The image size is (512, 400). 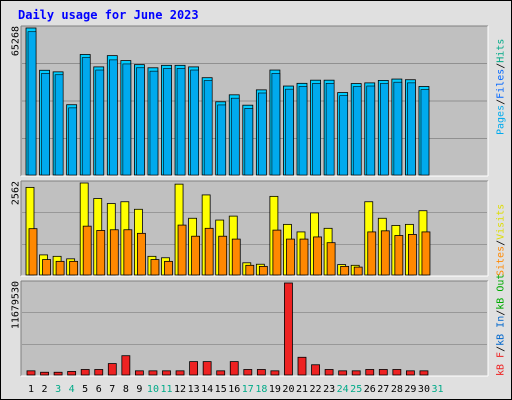 What do you see at coordinates (108, 15) in the screenshot?
I see `chart-title: Daily usage for June 2023` at bounding box center [108, 15].